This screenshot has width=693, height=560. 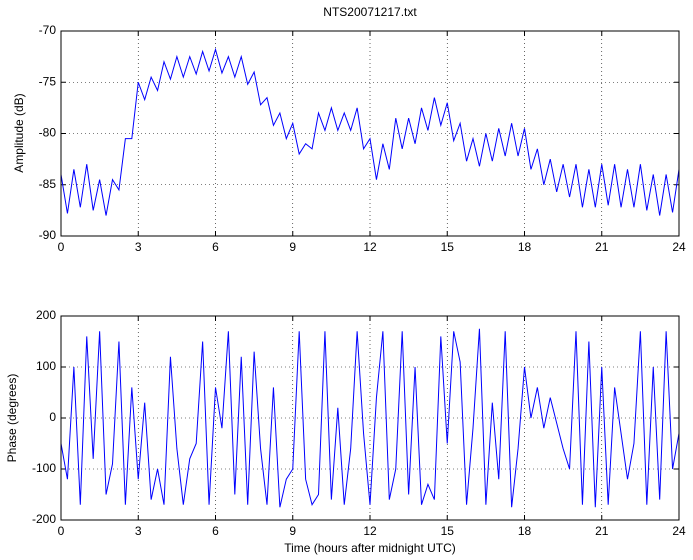 What do you see at coordinates (46, 366) in the screenshot?
I see `y-tick-label: 100` at bounding box center [46, 366].